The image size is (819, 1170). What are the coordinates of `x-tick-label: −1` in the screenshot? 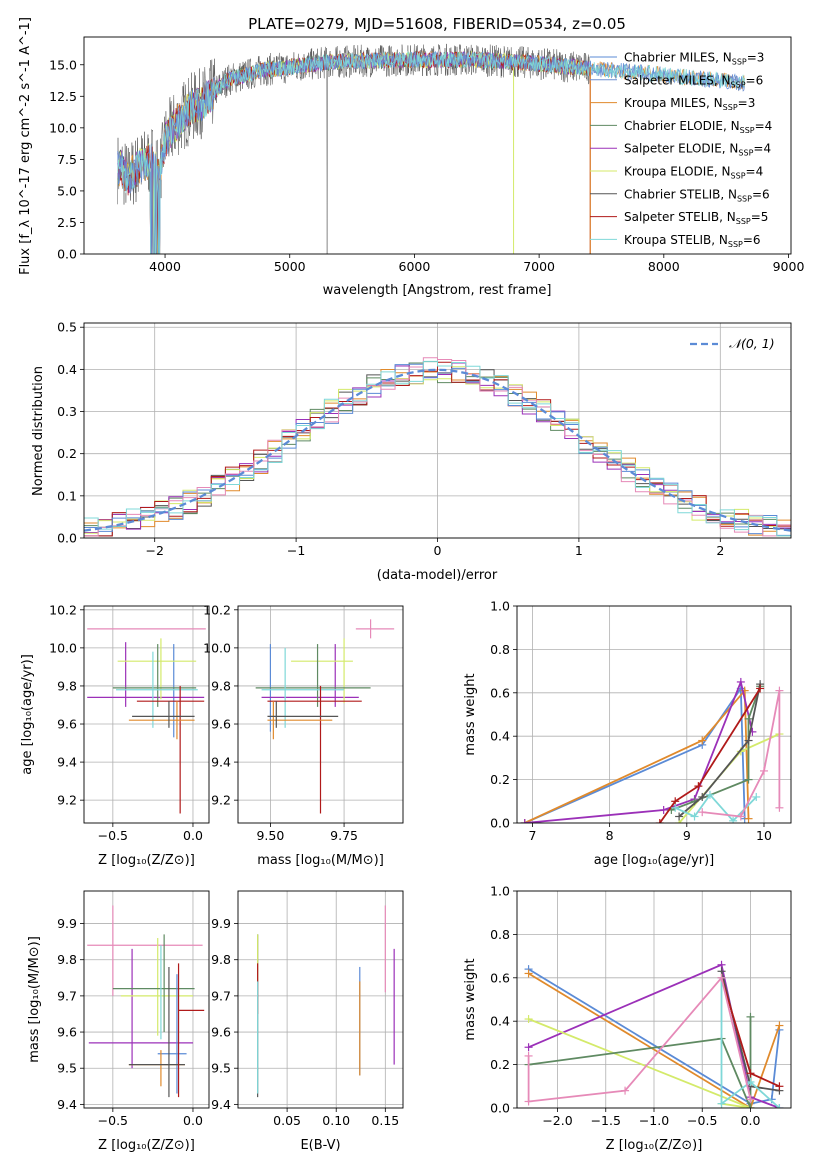 It's located at (296, 550).